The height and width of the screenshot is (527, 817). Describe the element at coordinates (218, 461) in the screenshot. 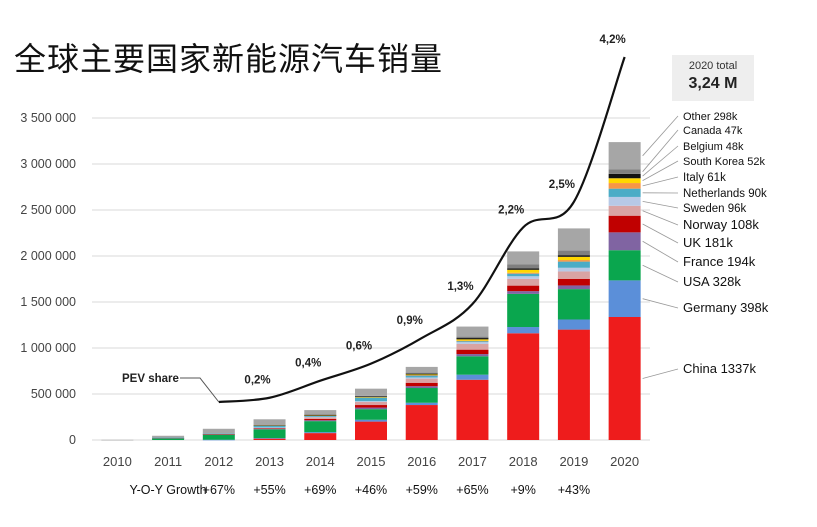

I see `x-tick-label: 2012` at that location.